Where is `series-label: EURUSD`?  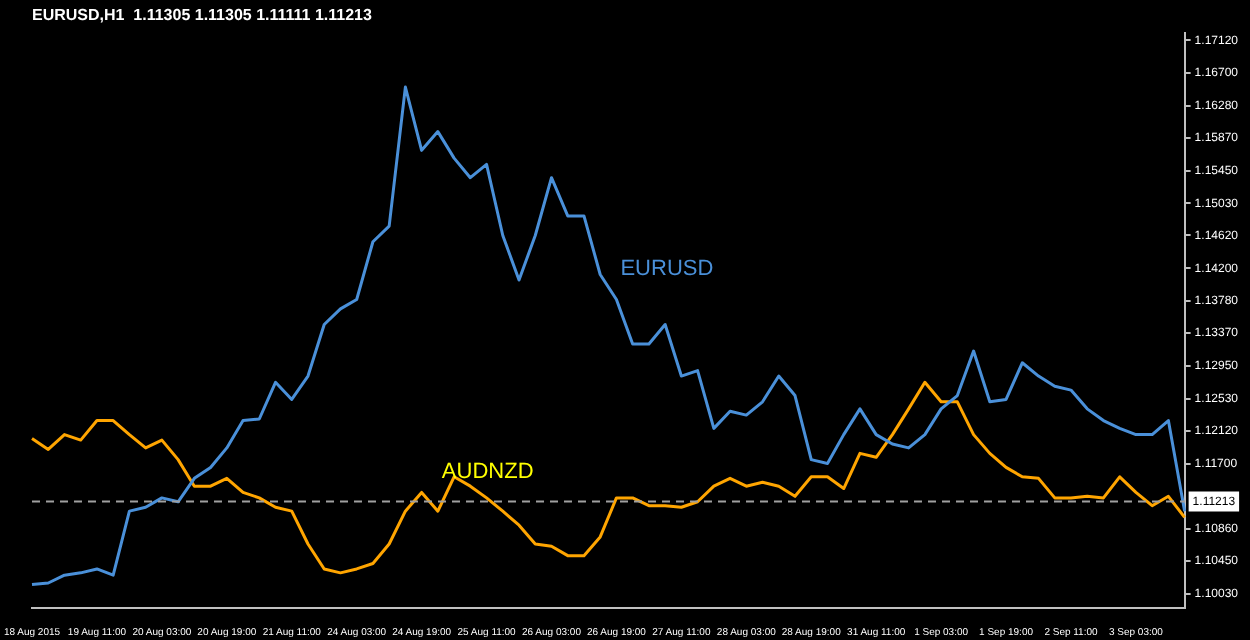
series-label: EURUSD is located at coordinates (667, 268).